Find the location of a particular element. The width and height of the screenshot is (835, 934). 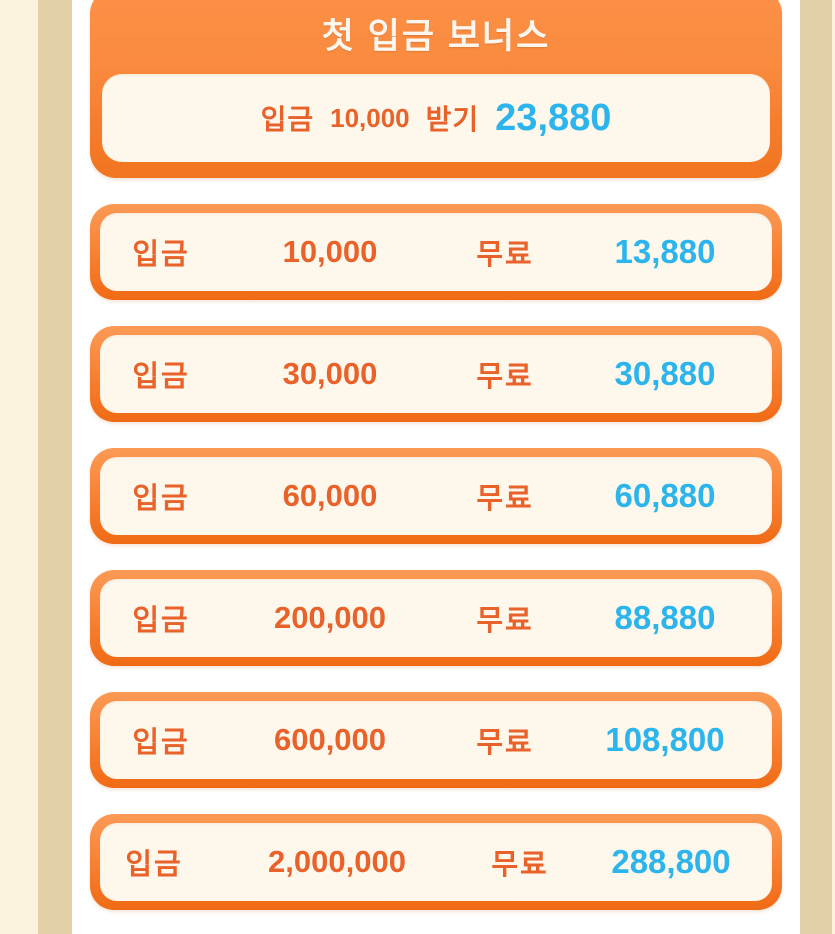

tier-row: 입금 30,000 무료 30,880 is located at coordinates (436, 374).